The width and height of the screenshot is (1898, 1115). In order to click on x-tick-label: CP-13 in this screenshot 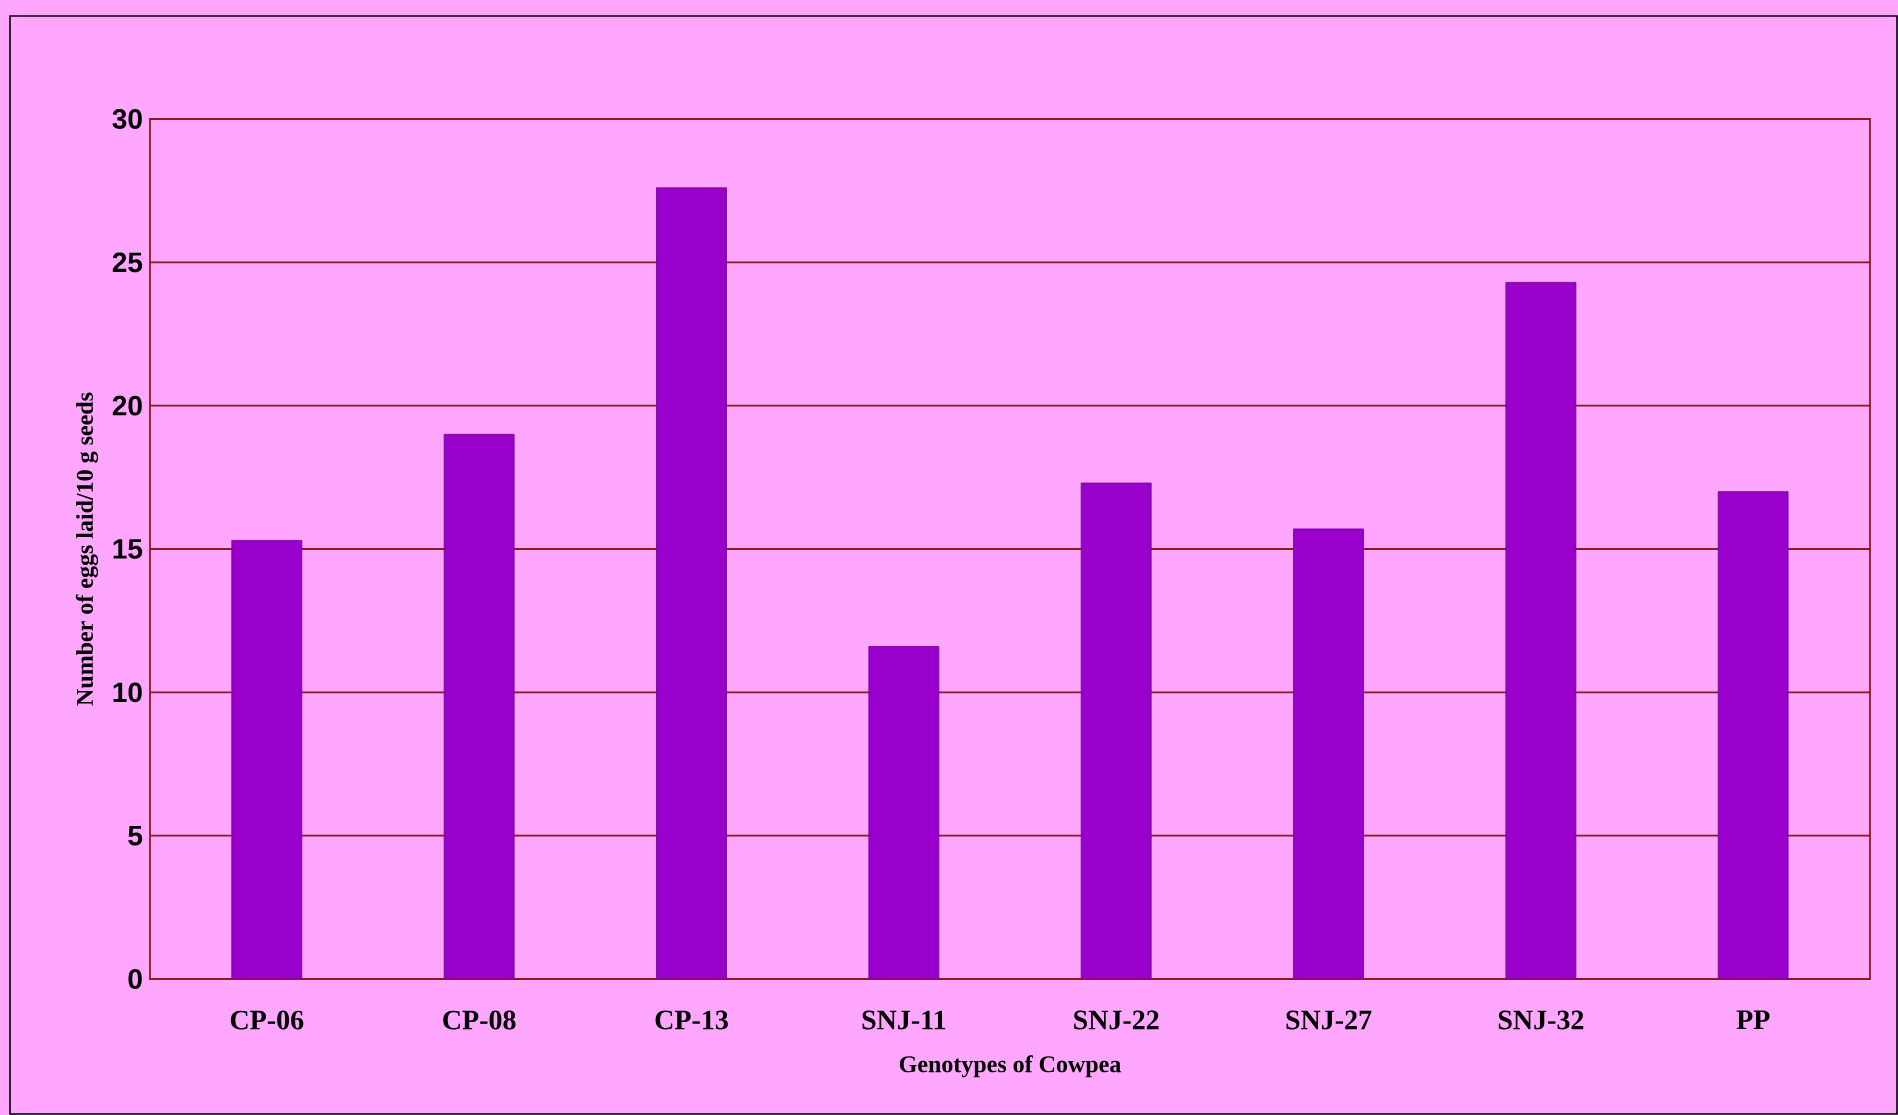, I will do `click(691, 1020)`.